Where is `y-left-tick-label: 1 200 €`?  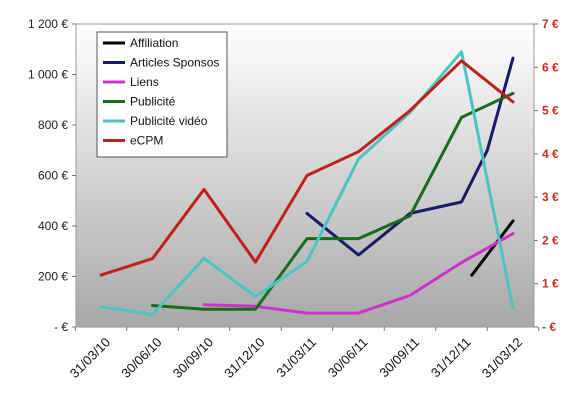 y-left-tick-label: 1 200 € is located at coordinates (48, 24).